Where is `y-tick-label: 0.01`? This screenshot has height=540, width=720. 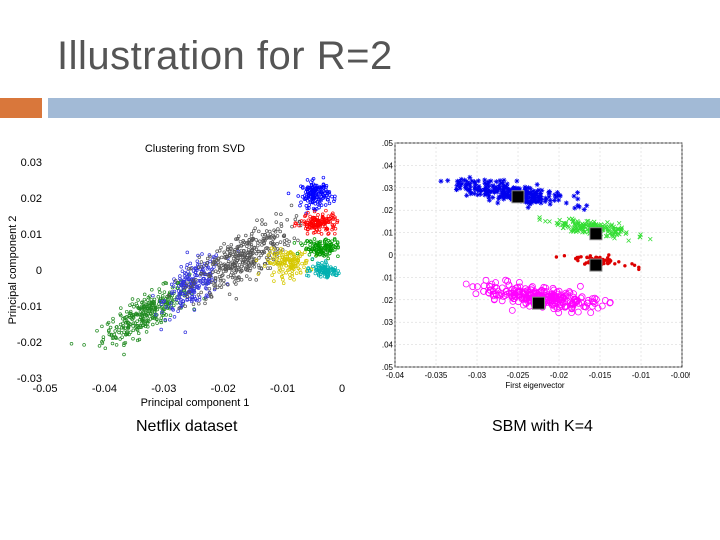 y-tick-label: 0.01 is located at coordinates (31, 235).